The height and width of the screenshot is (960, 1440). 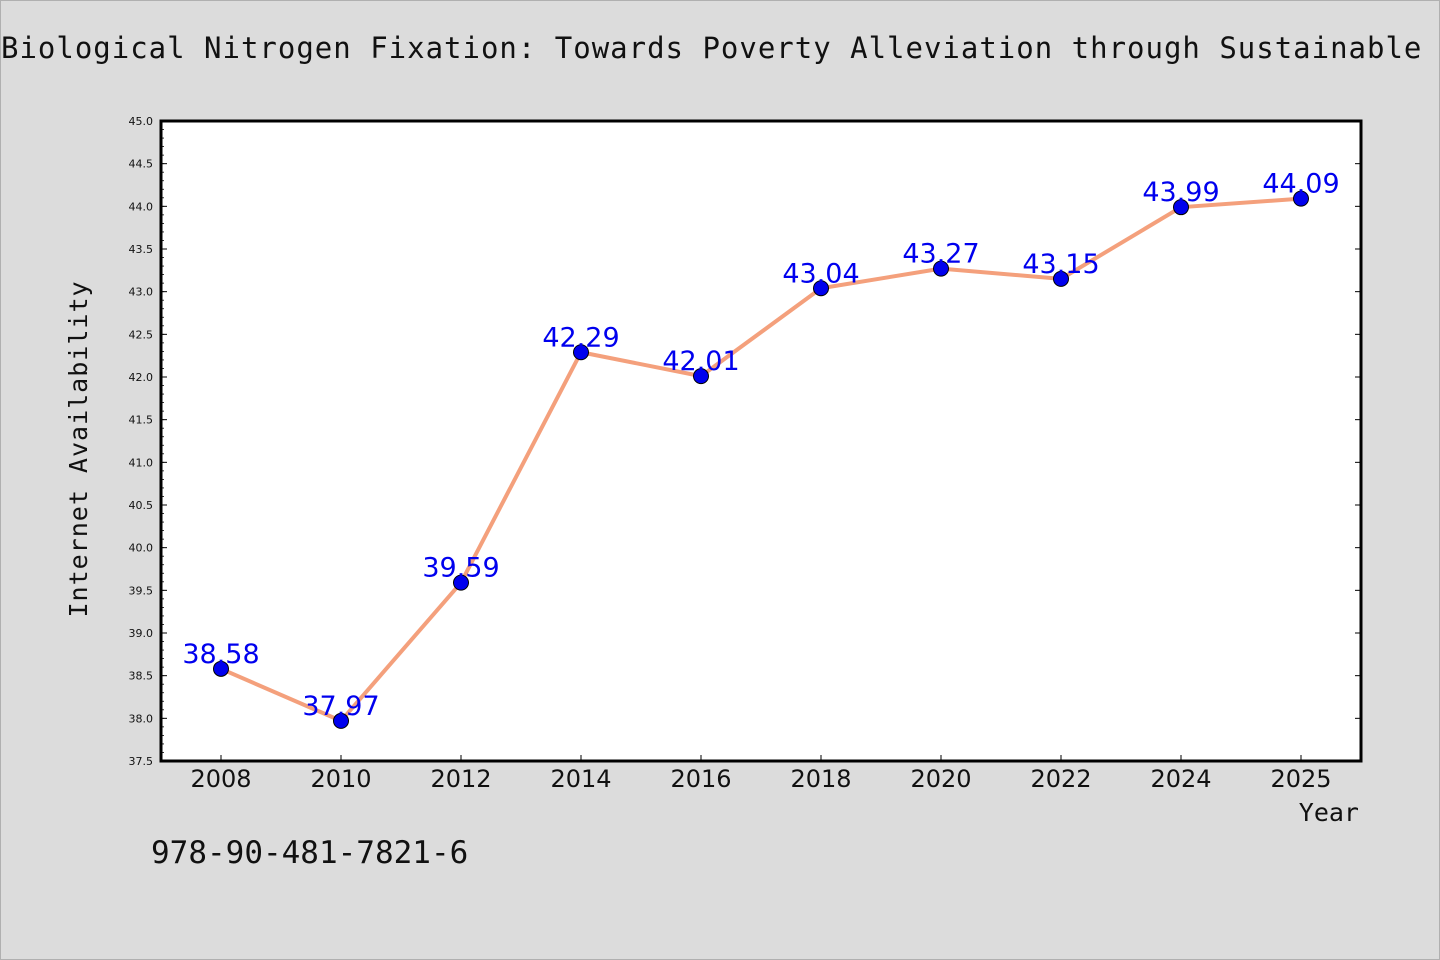 What do you see at coordinates (340, 706) in the screenshot?
I see `data-label: 37.97` at bounding box center [340, 706].